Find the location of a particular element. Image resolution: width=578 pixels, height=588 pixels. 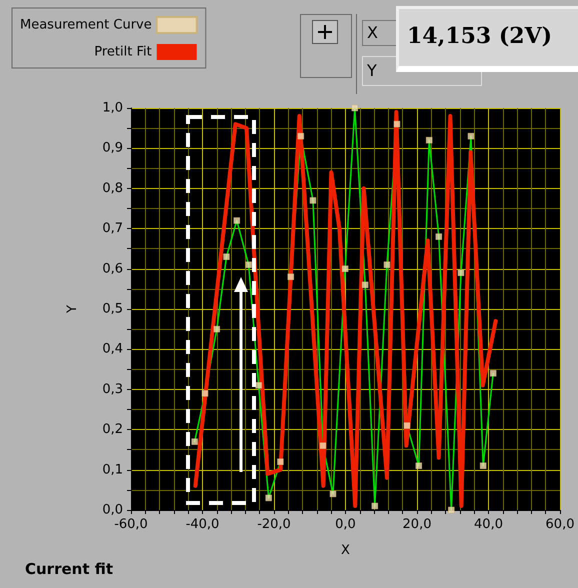

y-tick-label: 0,7 is located at coordinates (112, 228).